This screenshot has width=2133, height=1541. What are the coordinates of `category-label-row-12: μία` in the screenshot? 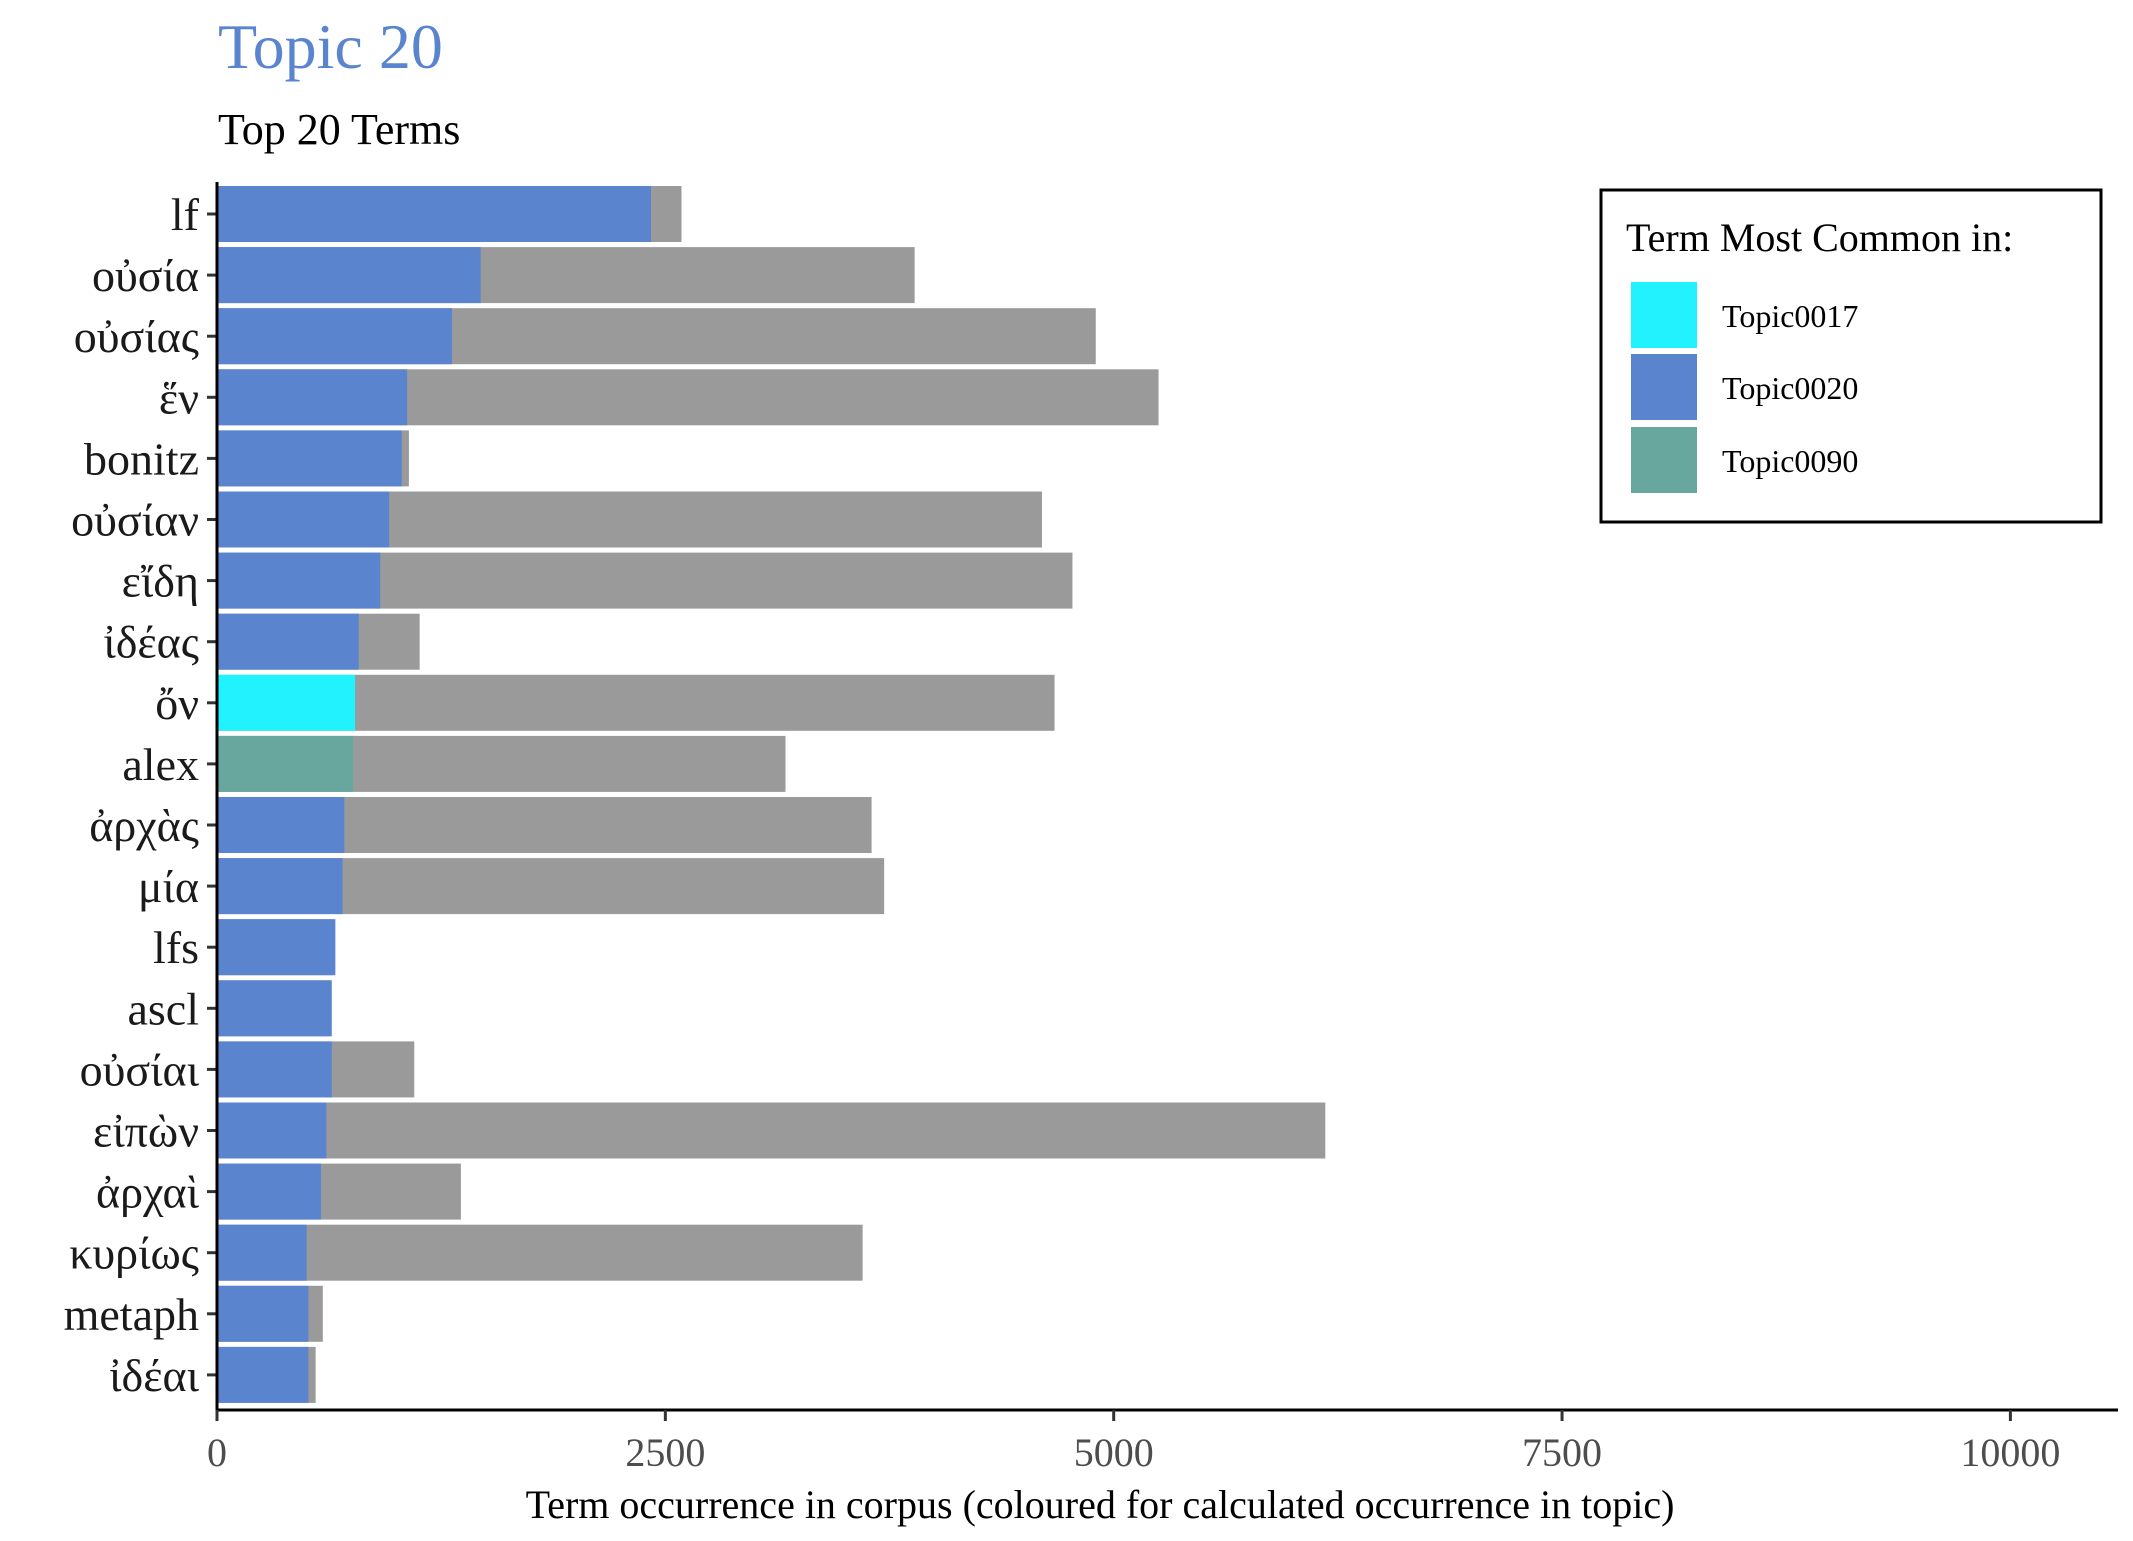 It's located at (168, 886).